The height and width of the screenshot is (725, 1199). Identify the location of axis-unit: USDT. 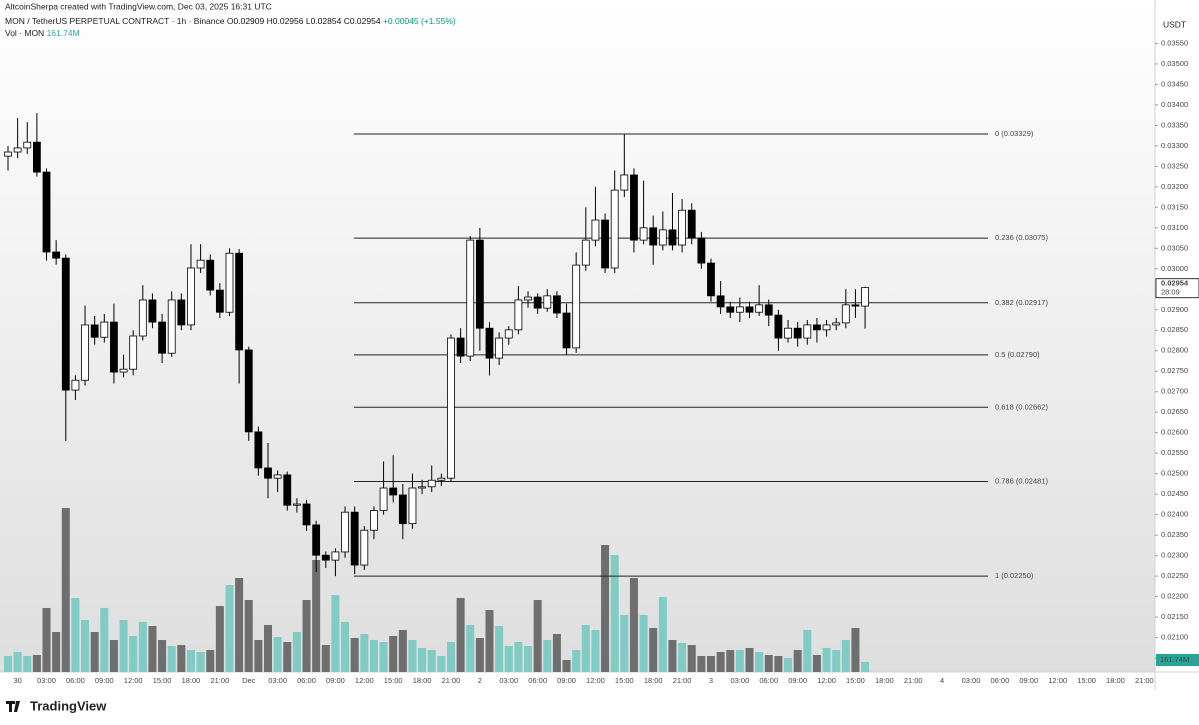
(1174, 24).